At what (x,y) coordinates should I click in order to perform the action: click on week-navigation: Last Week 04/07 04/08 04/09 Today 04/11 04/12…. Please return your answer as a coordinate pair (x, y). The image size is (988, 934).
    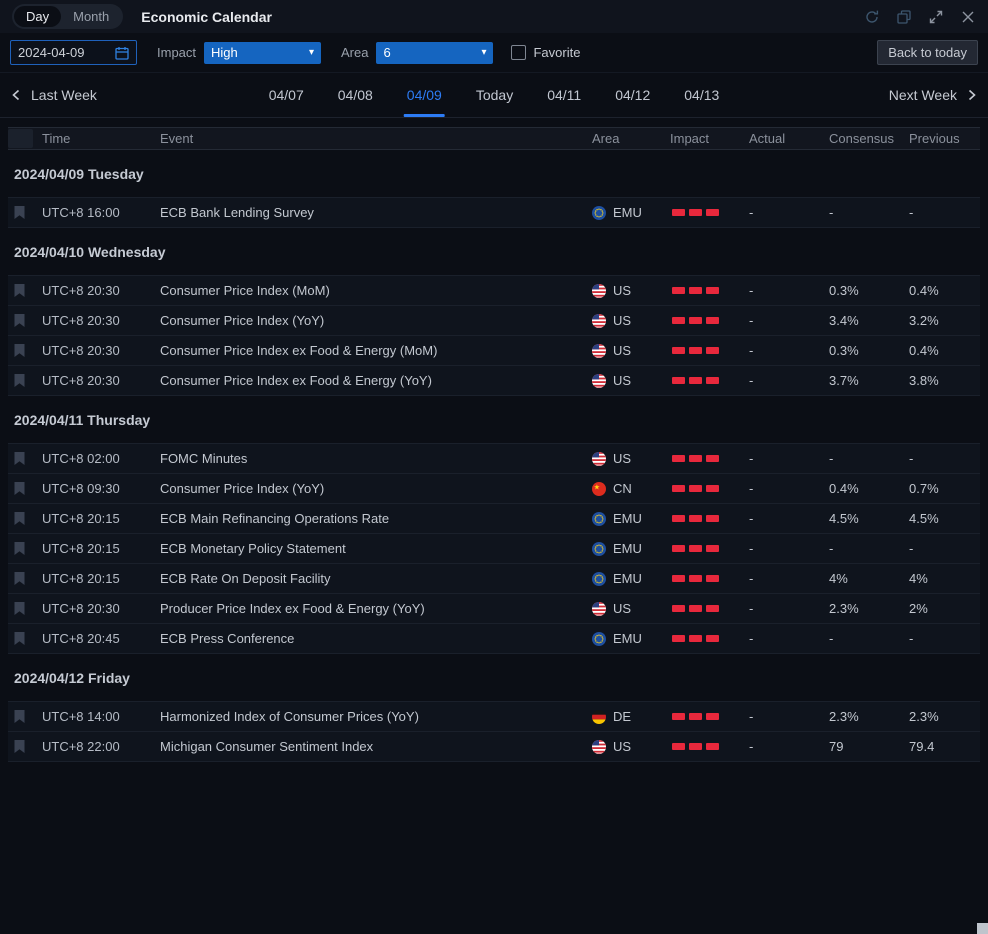
    Looking at the image, I should click on (494, 95).